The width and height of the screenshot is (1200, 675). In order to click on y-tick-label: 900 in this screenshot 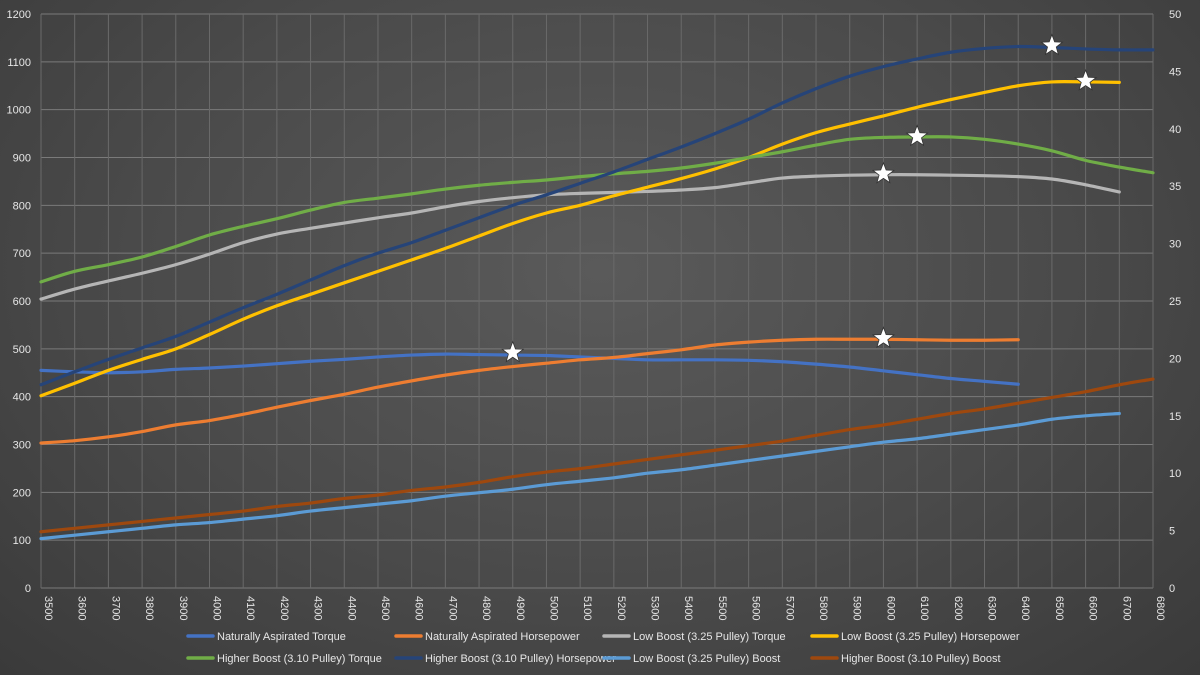, I will do `click(22, 159)`.